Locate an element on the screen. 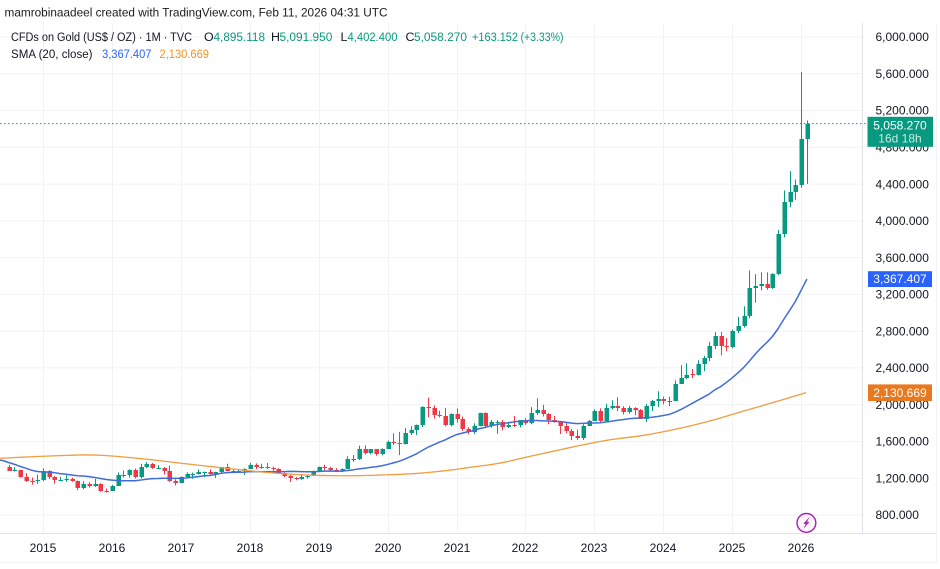 This screenshot has width=940, height=569. svg-text: 2018 is located at coordinates (250, 548).